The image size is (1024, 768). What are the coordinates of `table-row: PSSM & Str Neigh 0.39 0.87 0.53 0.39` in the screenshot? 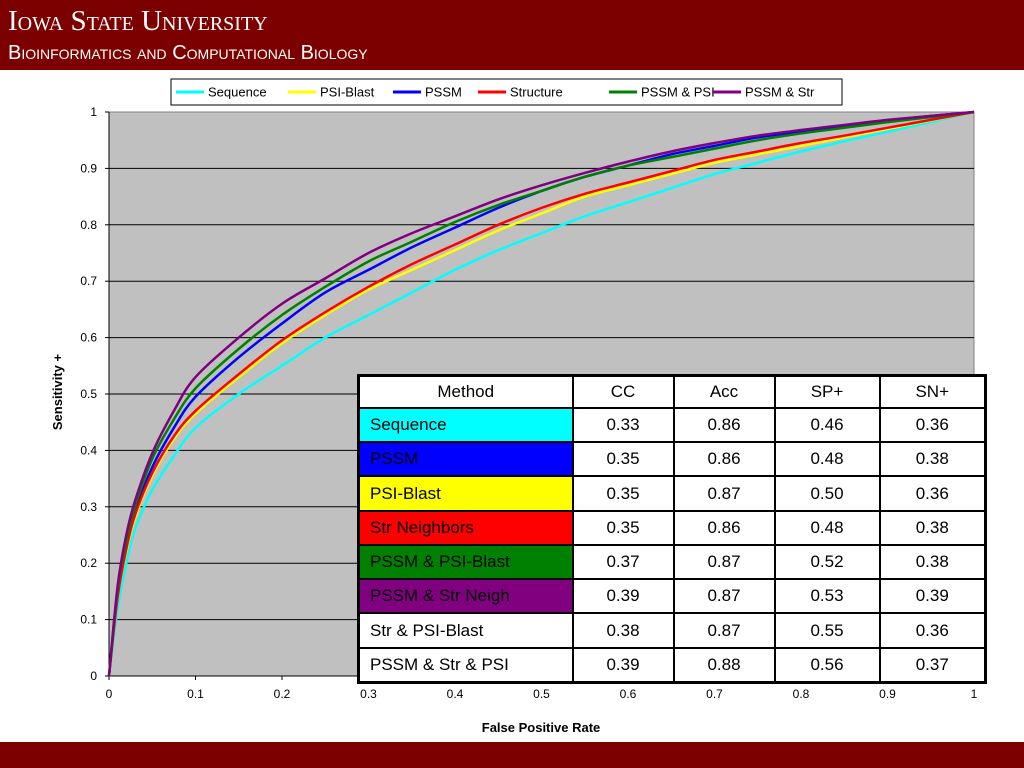 It's located at (672, 596).